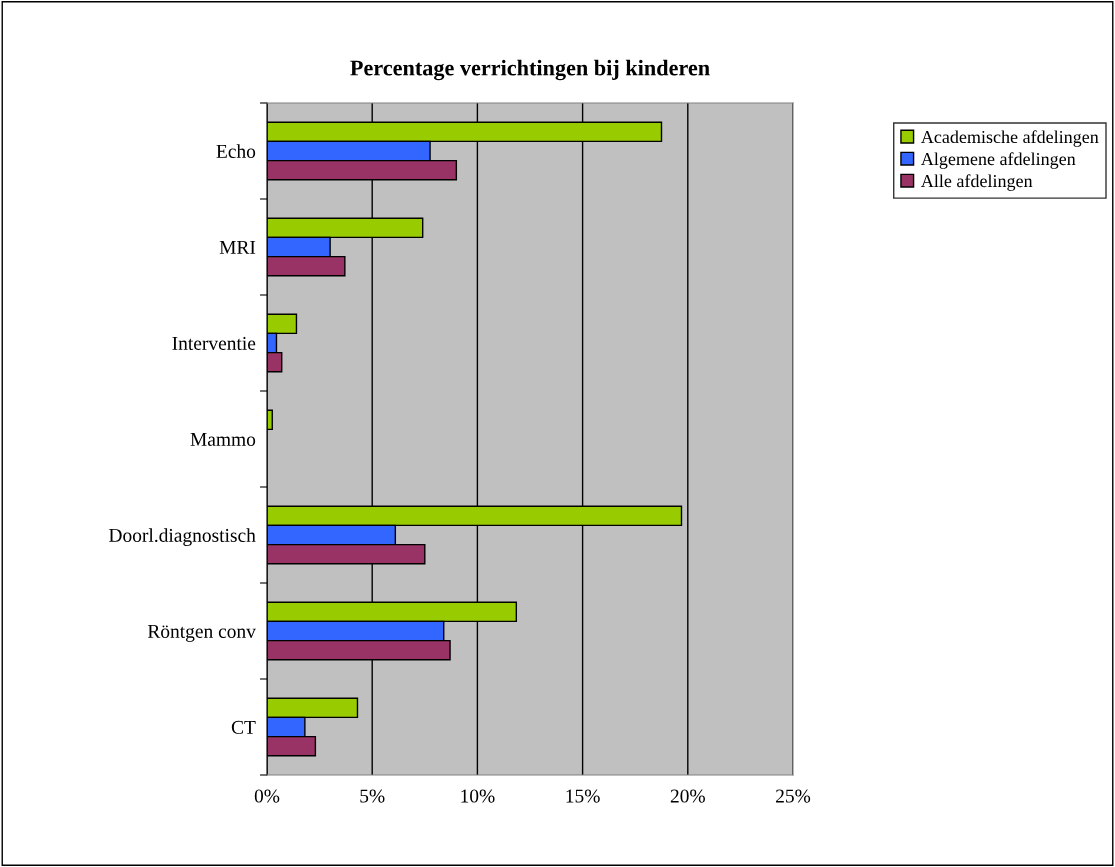 The width and height of the screenshot is (1115, 867). Describe the element at coordinates (793, 796) in the screenshot. I see `x-tick-label: 25%` at that location.